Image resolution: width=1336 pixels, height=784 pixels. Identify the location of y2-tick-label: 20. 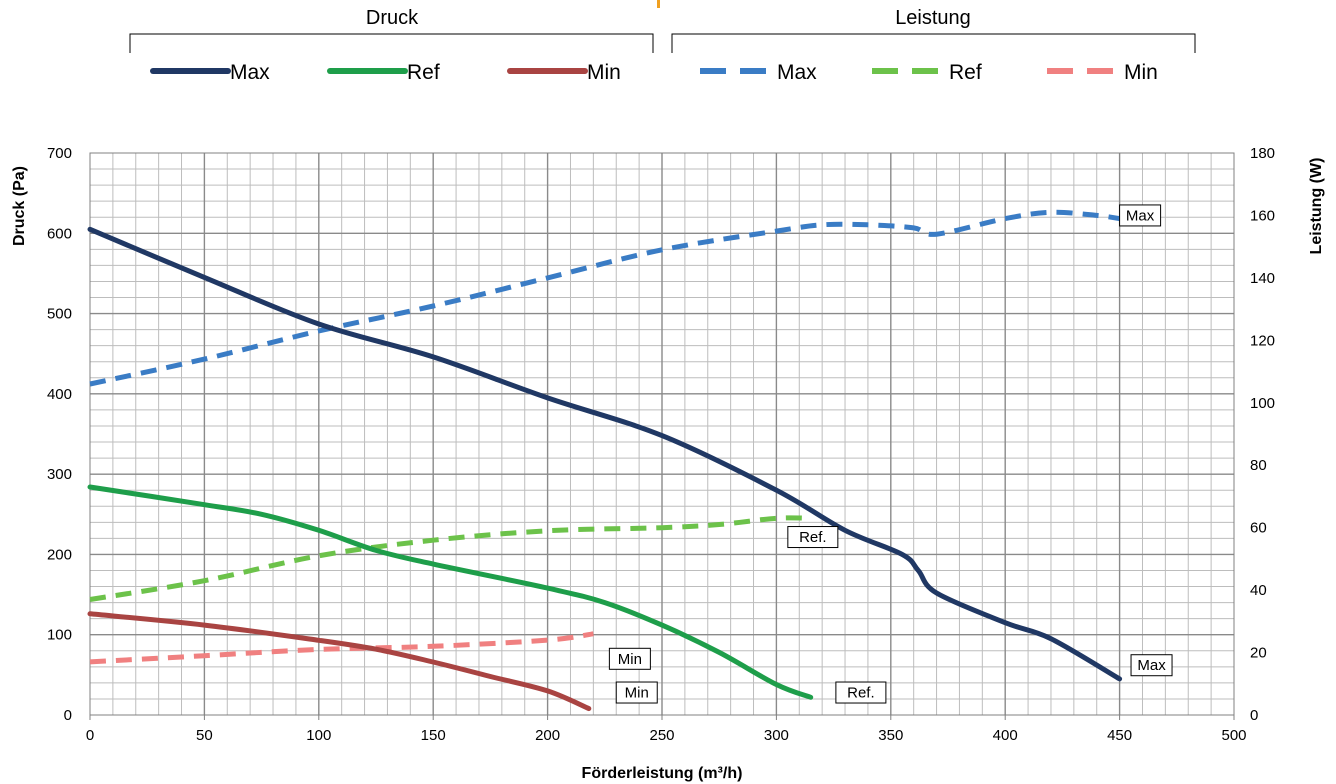
(1258, 653).